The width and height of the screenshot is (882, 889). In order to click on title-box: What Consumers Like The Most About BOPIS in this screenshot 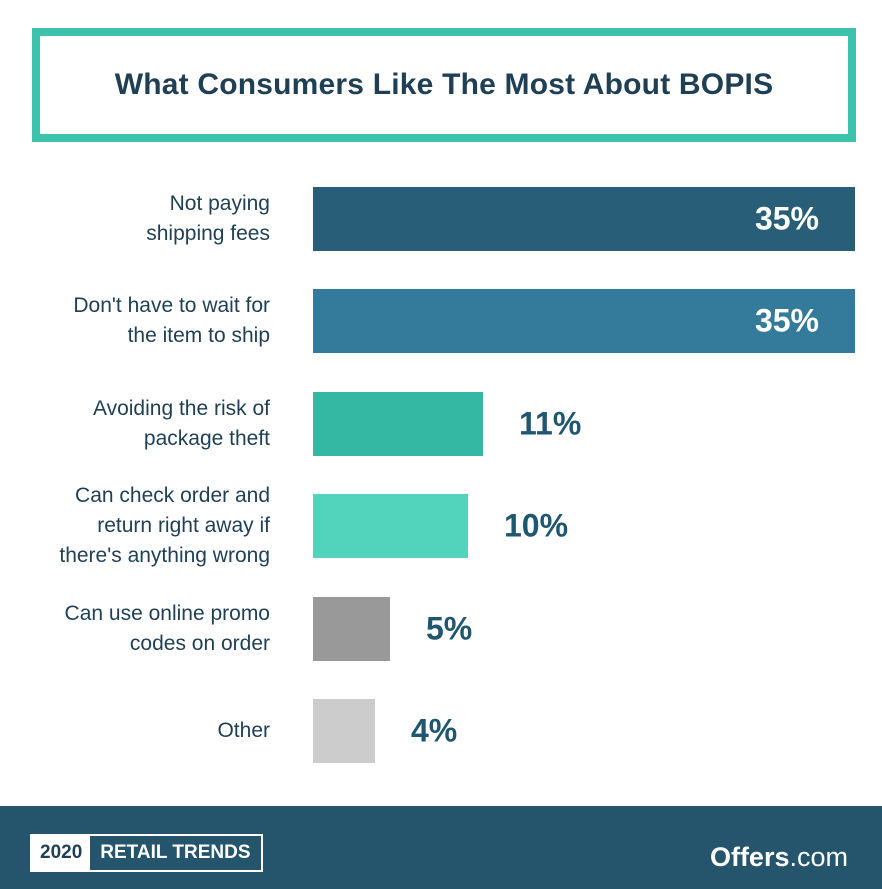, I will do `click(444, 85)`.